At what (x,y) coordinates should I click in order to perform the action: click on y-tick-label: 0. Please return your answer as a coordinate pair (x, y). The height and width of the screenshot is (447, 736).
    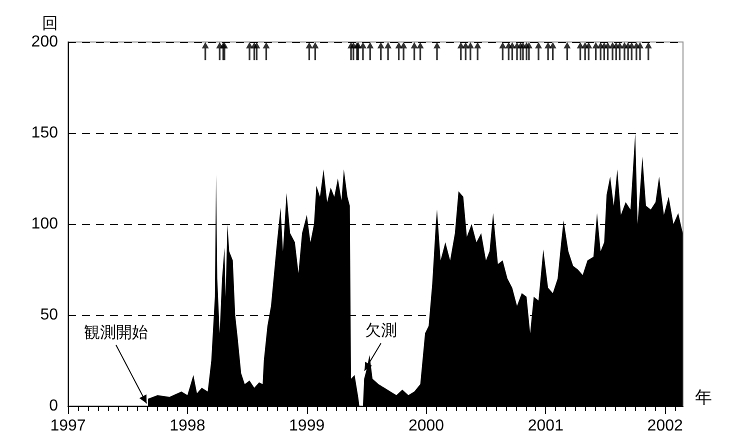
    Looking at the image, I should click on (53, 406).